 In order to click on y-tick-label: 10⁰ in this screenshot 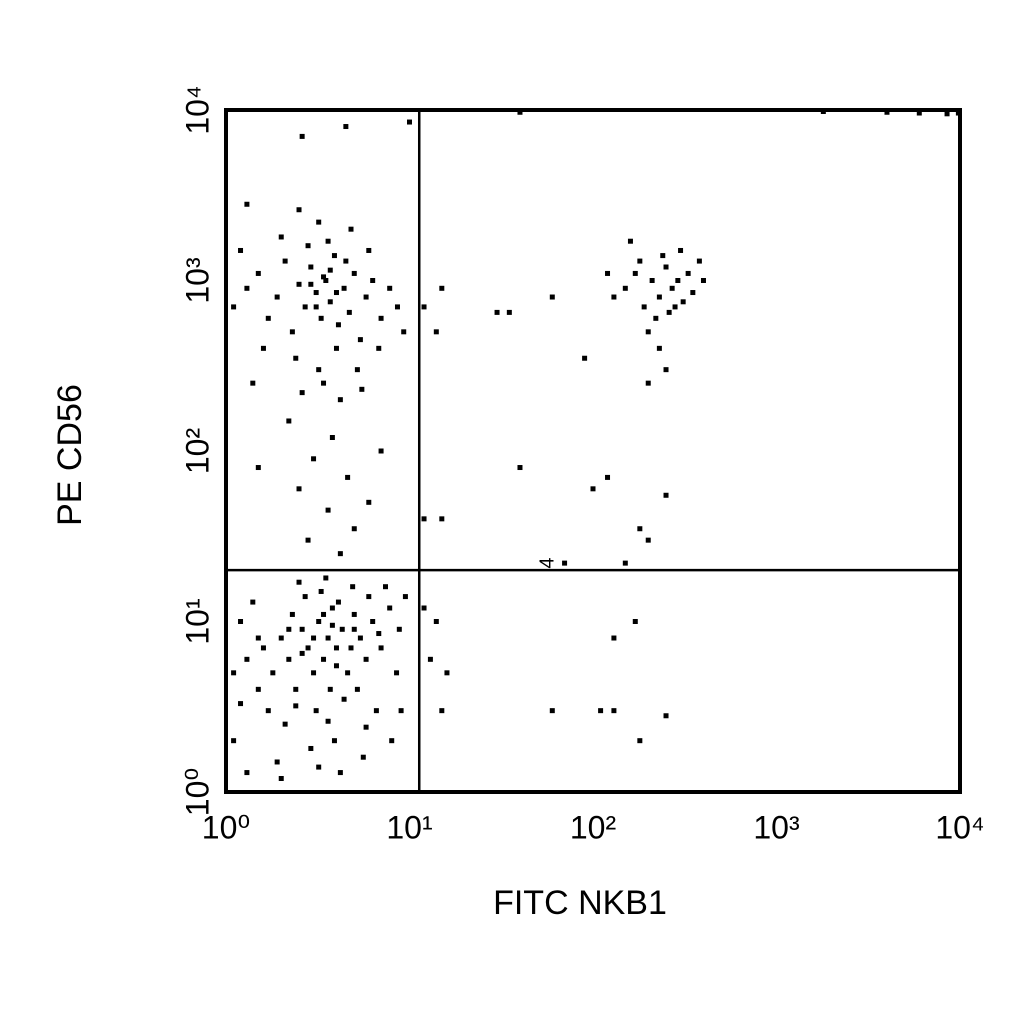, I will do `click(197, 792)`.